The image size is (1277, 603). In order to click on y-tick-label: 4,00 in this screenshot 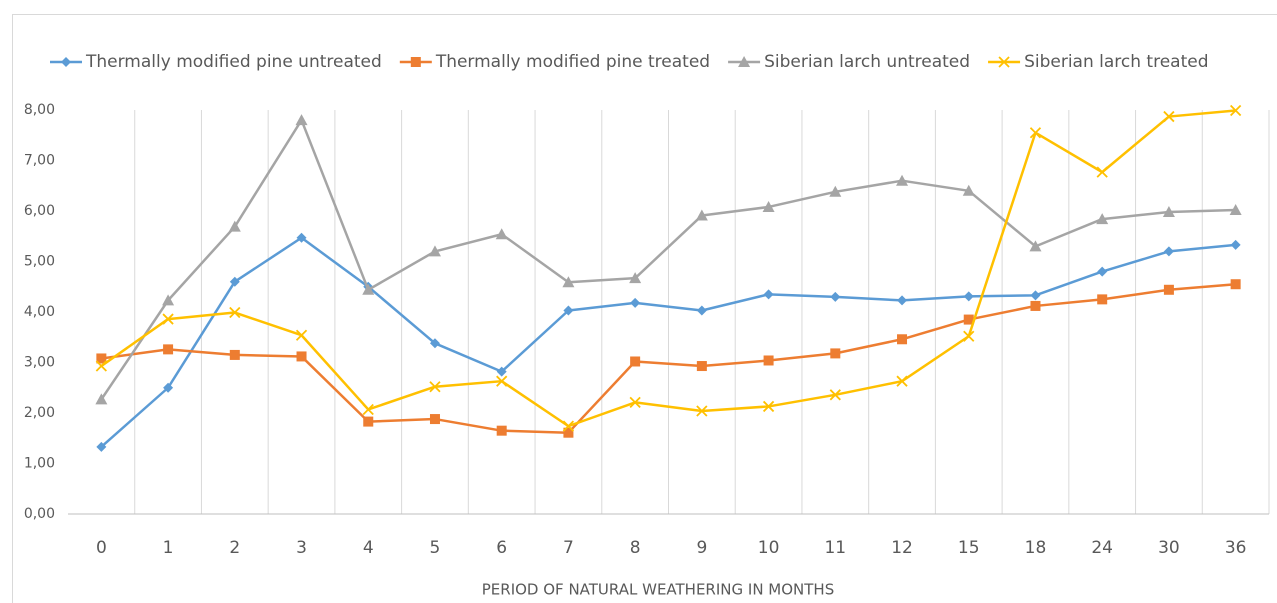, I will do `click(39, 312)`.